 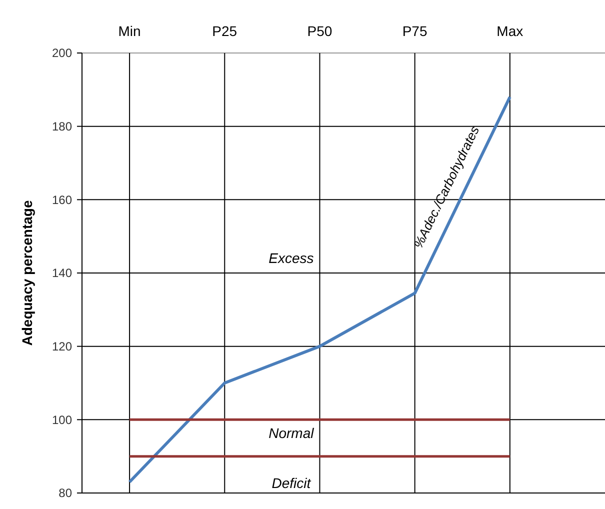 I want to click on y-tick-label: 200, so click(x=62, y=53).